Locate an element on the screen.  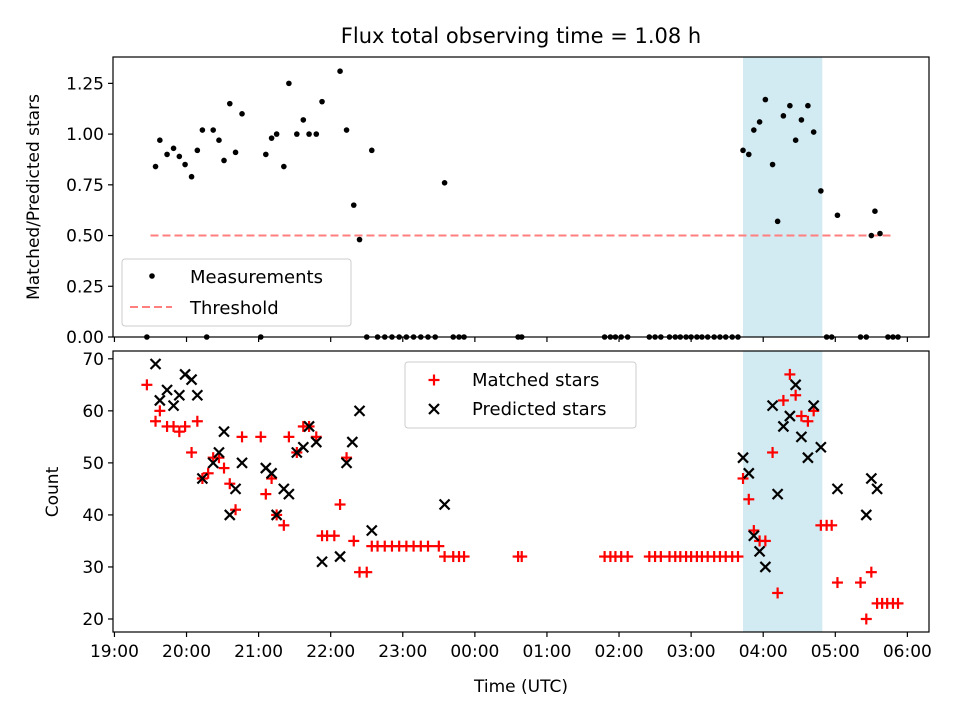
count-y-tick-label-4: 60 is located at coordinates (93, 412).